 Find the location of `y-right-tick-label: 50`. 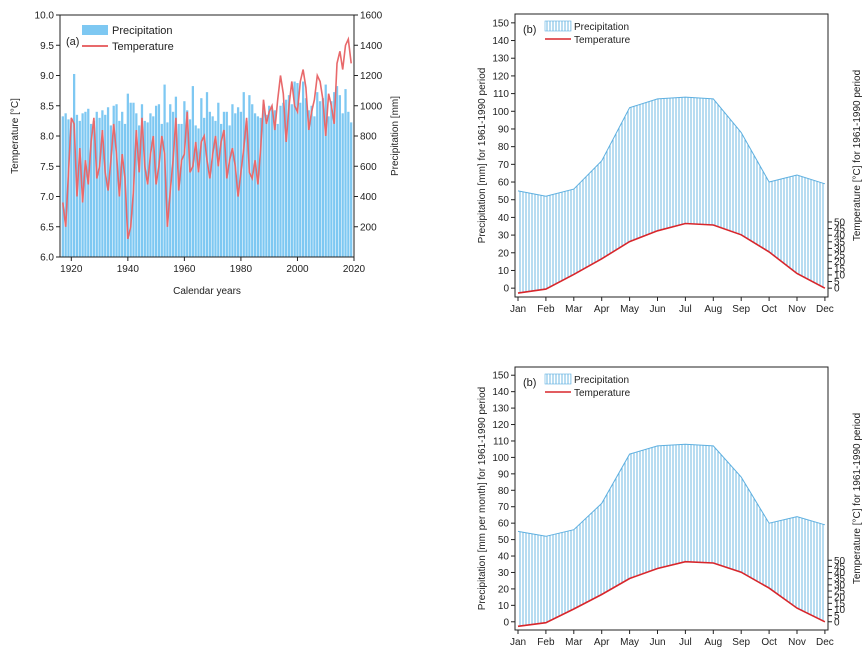

y-right-tick-label: 50 is located at coordinates (840, 561).